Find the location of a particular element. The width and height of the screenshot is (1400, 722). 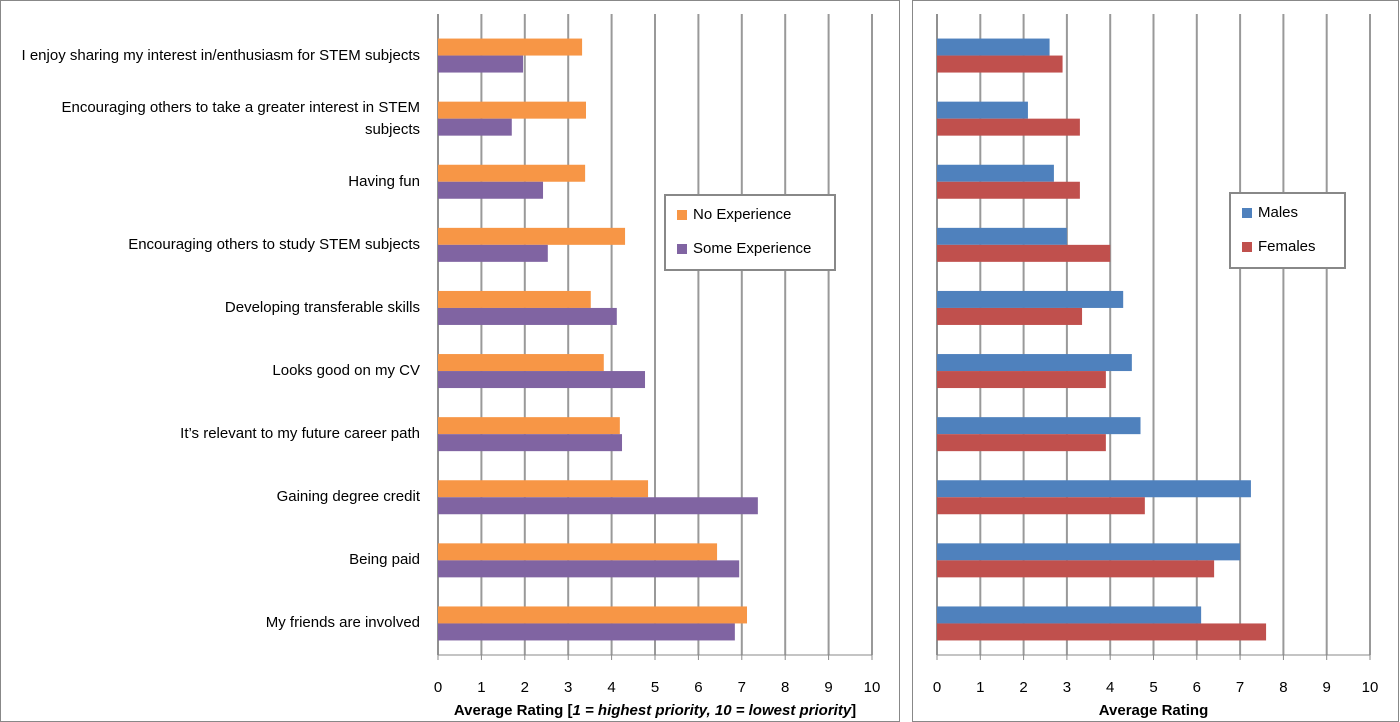

legend-label: Some Experience is located at coordinates (752, 248).